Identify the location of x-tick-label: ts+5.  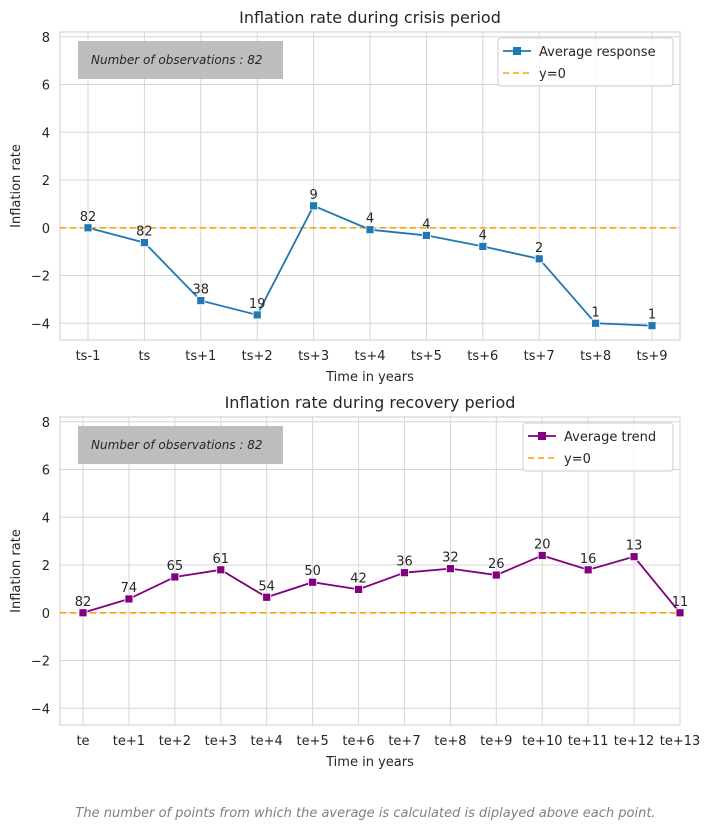
(426, 356).